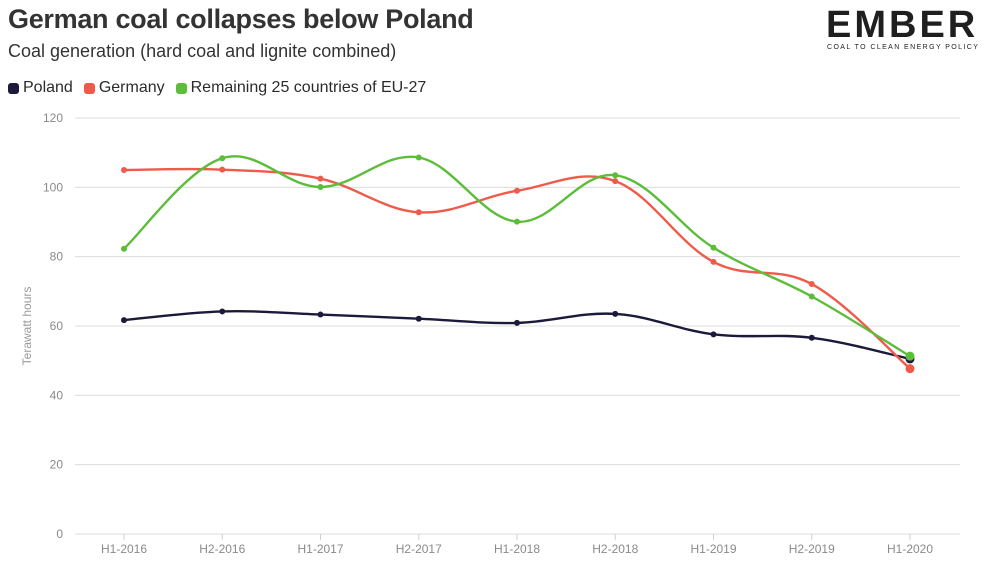 Image resolution: width=1000 pixels, height=567 pixels. Describe the element at coordinates (615, 549) in the screenshot. I see `x-tick-label: H2-2018` at that location.